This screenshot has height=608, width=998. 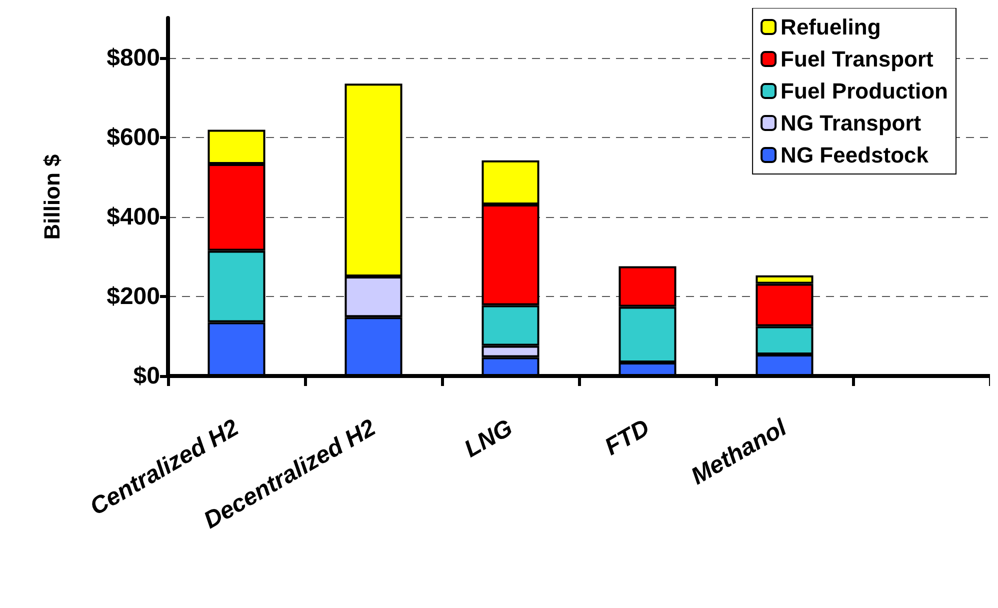 What do you see at coordinates (857, 59) in the screenshot?
I see `legend-label: Fuel Transport` at bounding box center [857, 59].